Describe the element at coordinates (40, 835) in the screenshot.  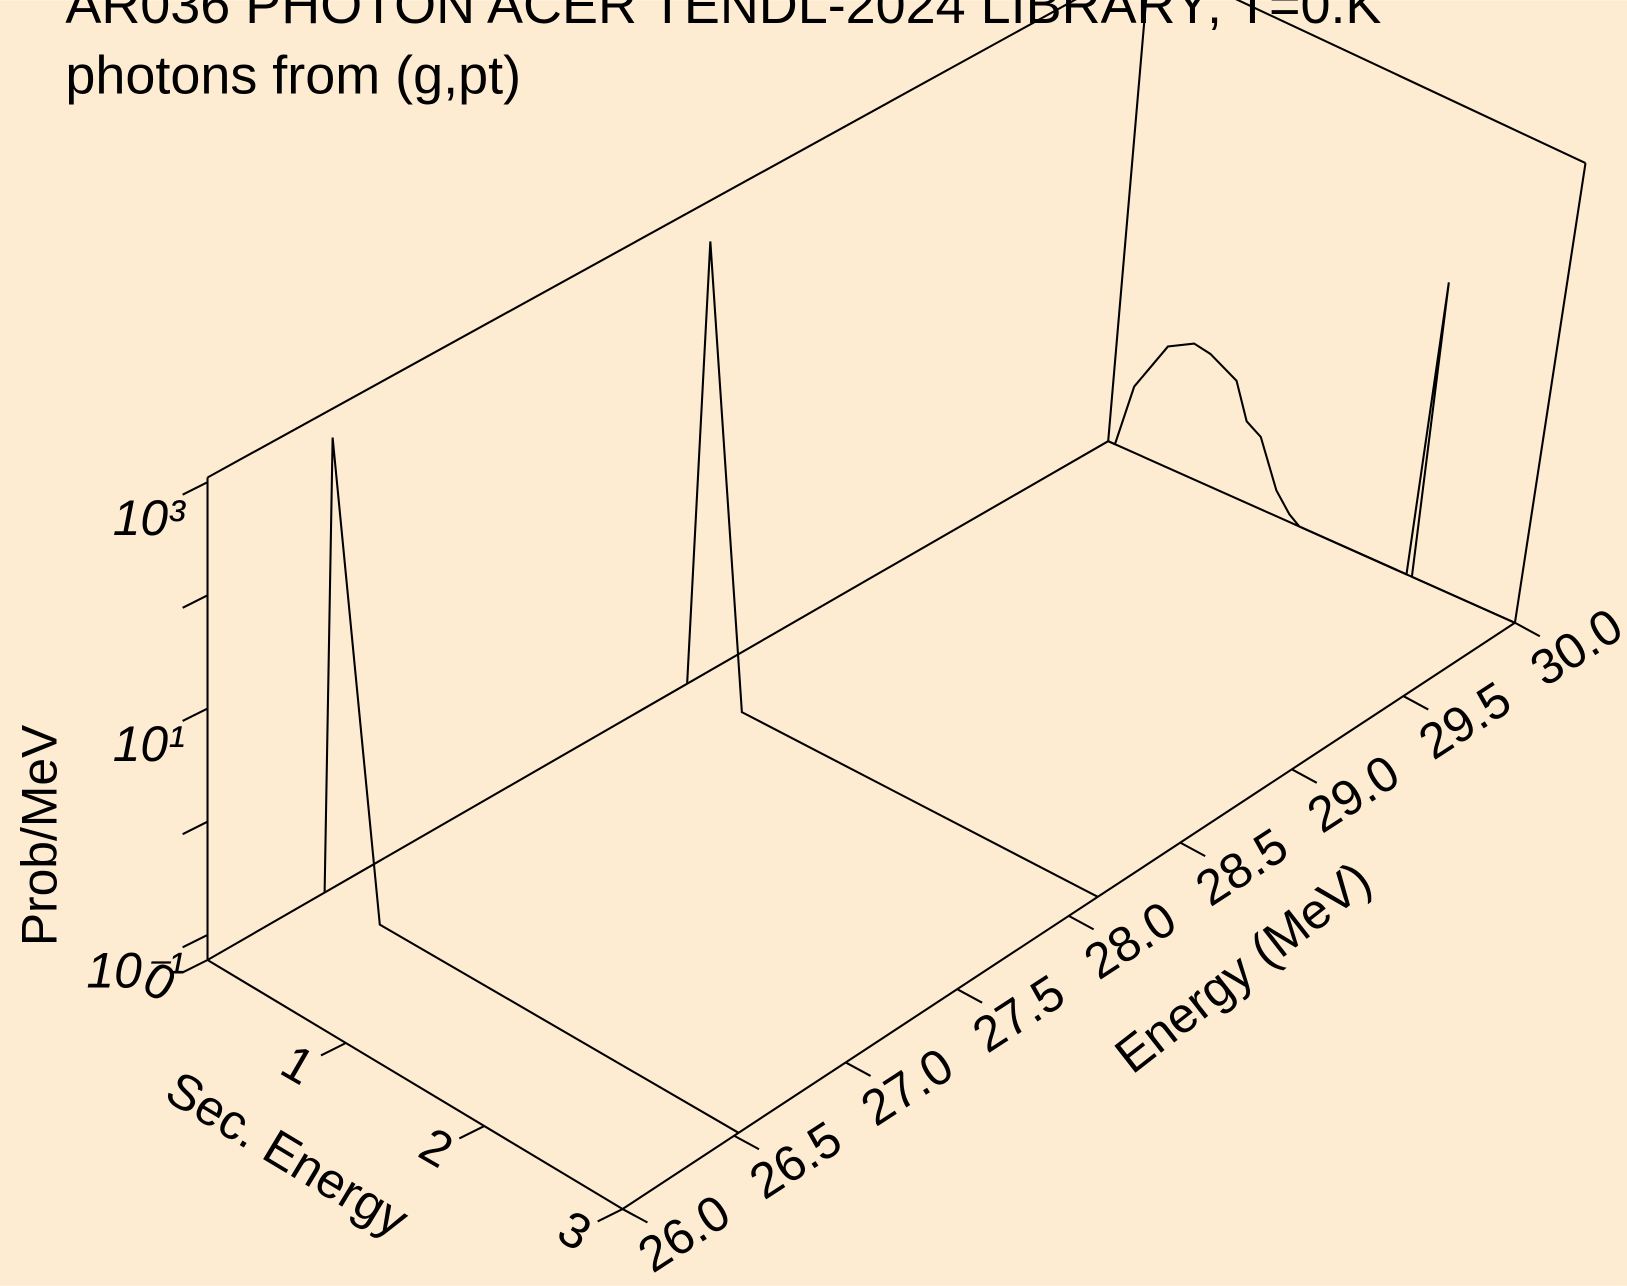
I see `z-axis-title: Prob/MeV` at that location.